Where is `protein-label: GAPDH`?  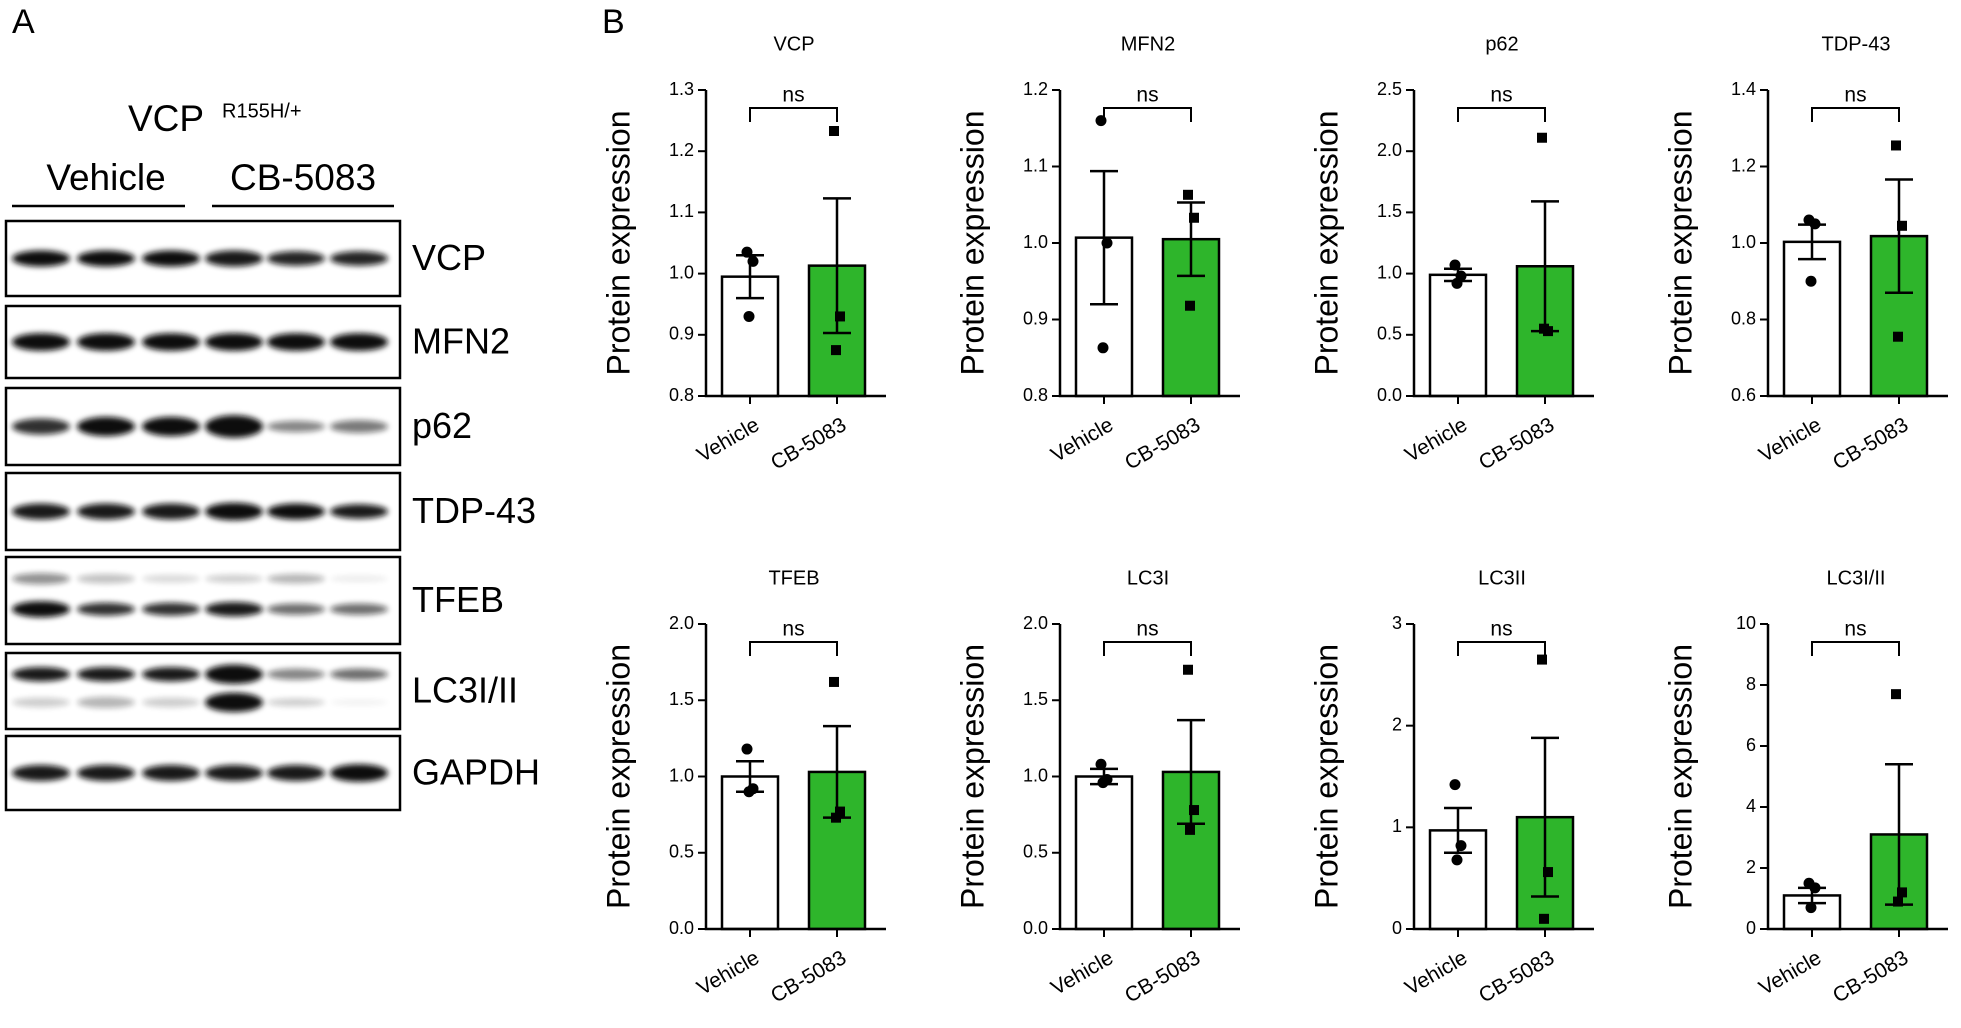 protein-label: GAPDH is located at coordinates (476, 772).